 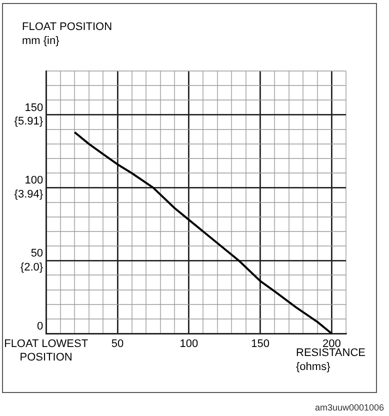 I want to click on x-axis-title: RESISTANCE {ohms}, so click(x=331, y=360).